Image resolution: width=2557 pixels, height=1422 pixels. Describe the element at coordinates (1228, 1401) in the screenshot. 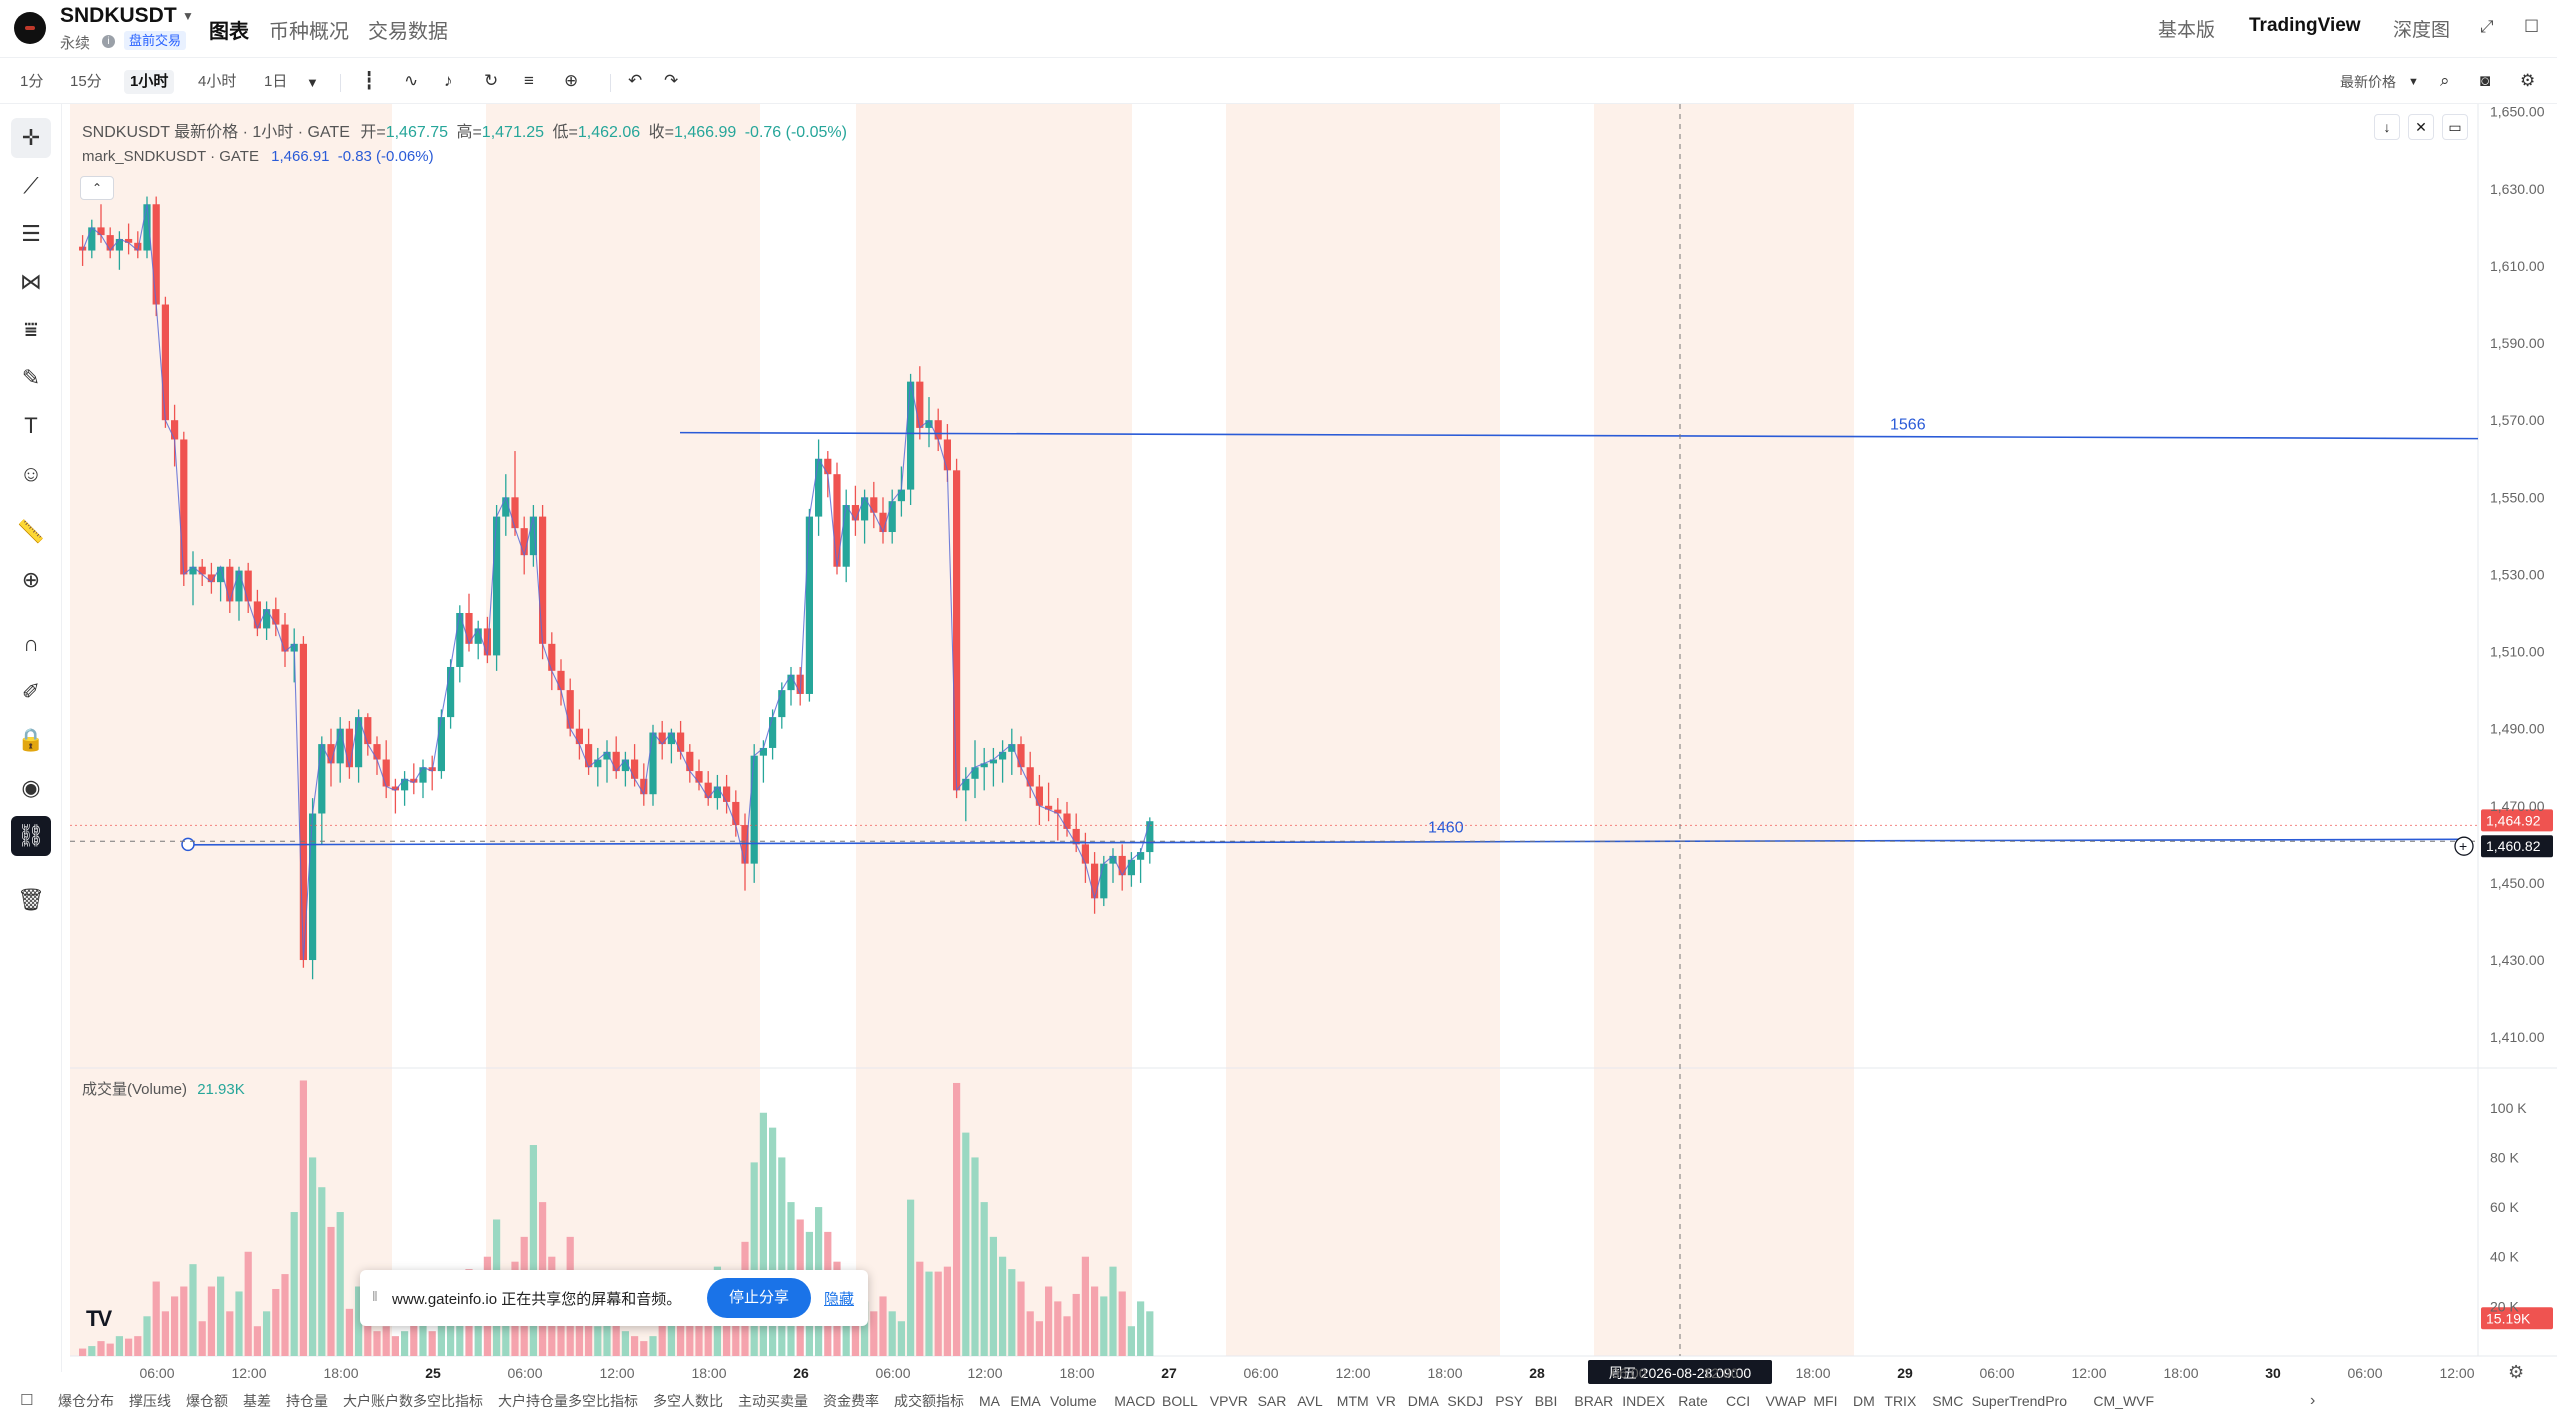

I see `indicator-item: VPVR` at that location.